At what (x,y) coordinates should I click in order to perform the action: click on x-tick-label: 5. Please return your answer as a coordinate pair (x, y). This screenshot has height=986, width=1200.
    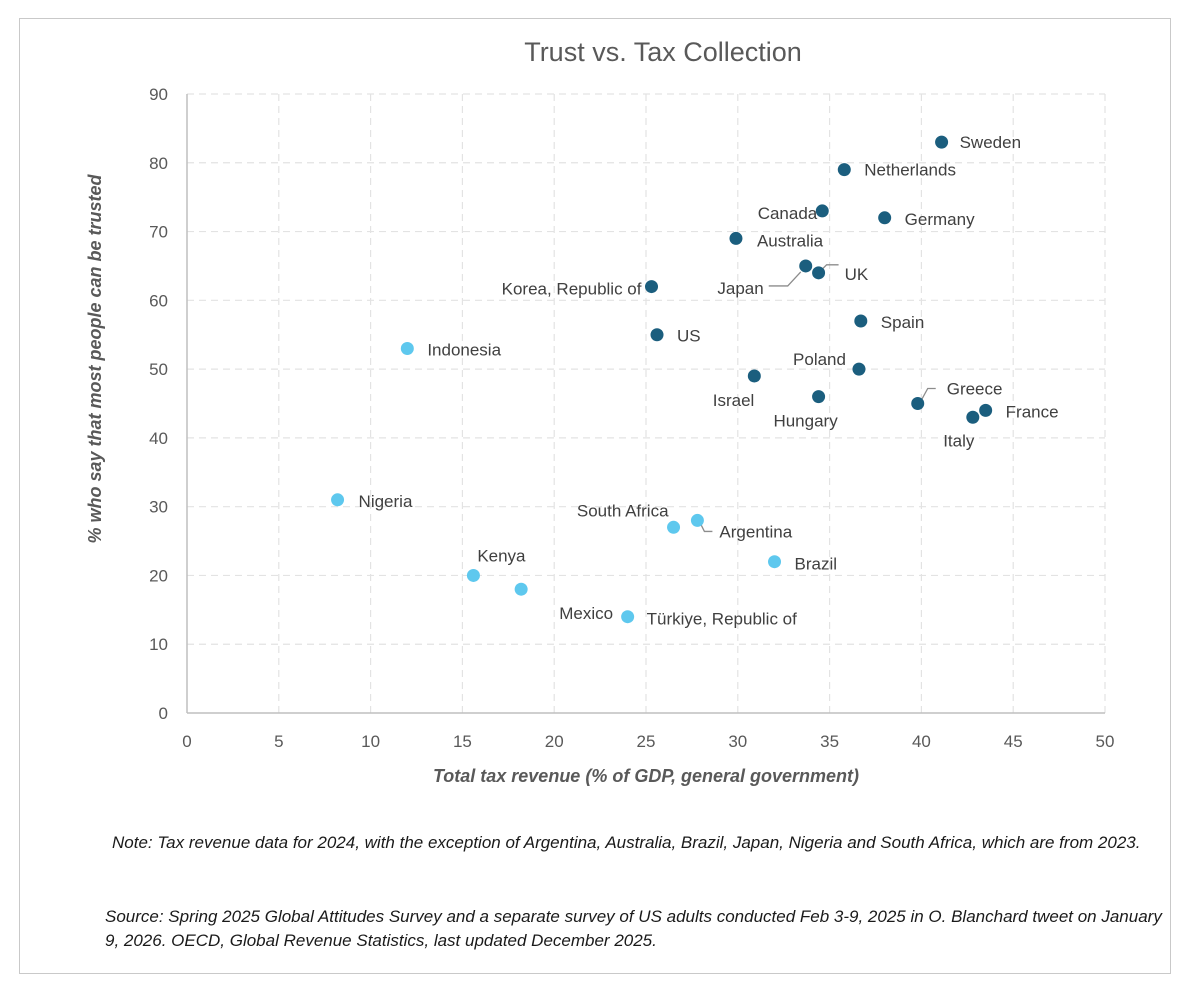
    Looking at the image, I should click on (278, 741).